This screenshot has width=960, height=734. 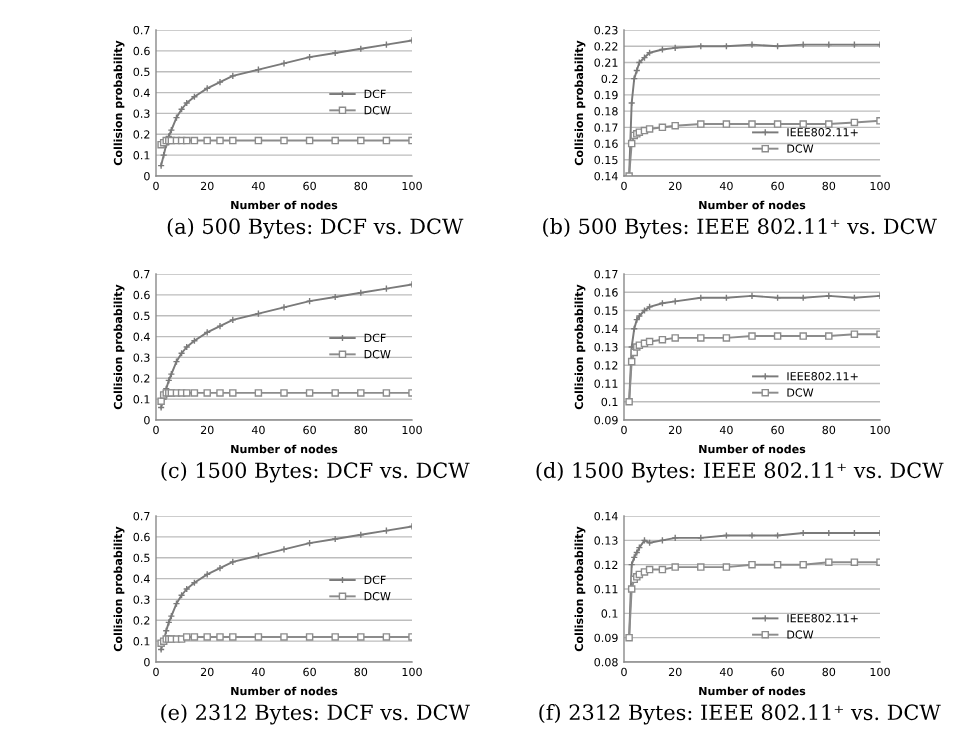 I want to click on text: (a) 500 Bytes: DCF vs. DCW, so click(x=315, y=228).